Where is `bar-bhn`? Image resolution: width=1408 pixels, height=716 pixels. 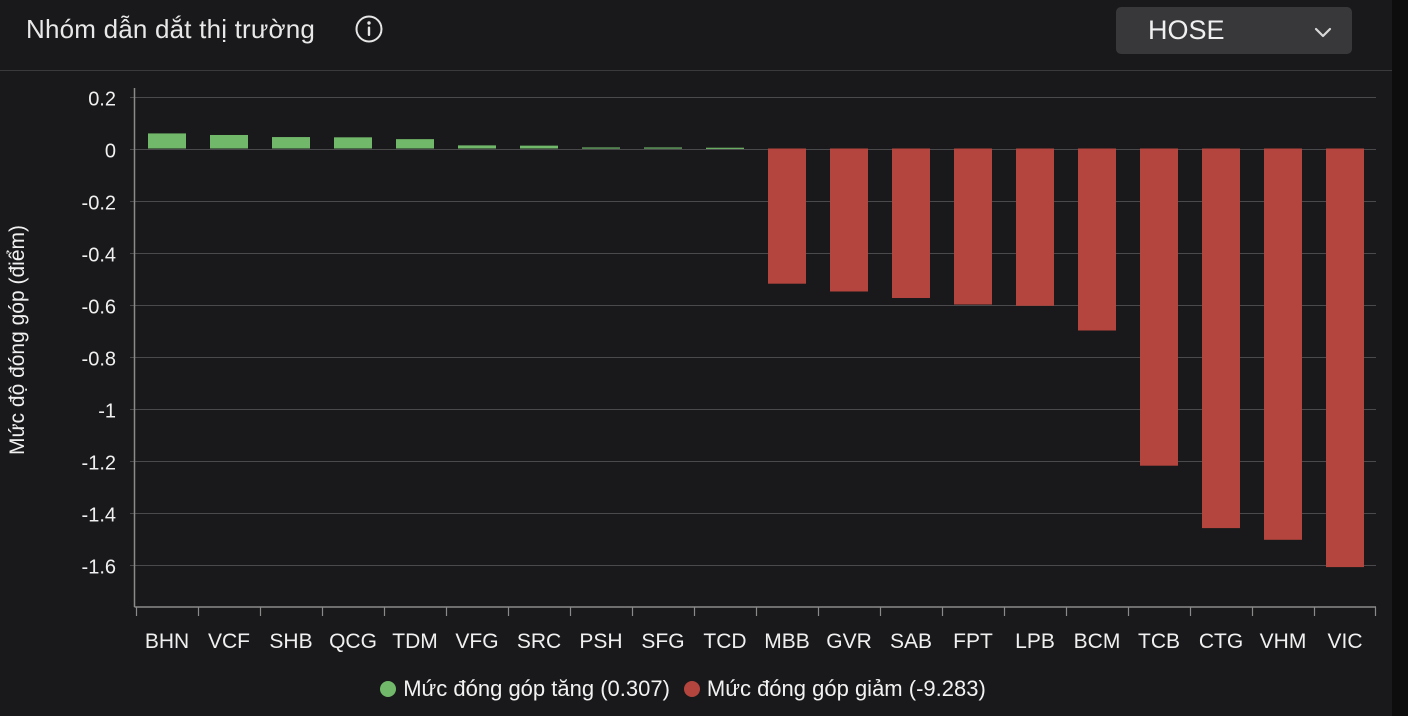 bar-bhn is located at coordinates (167, 141).